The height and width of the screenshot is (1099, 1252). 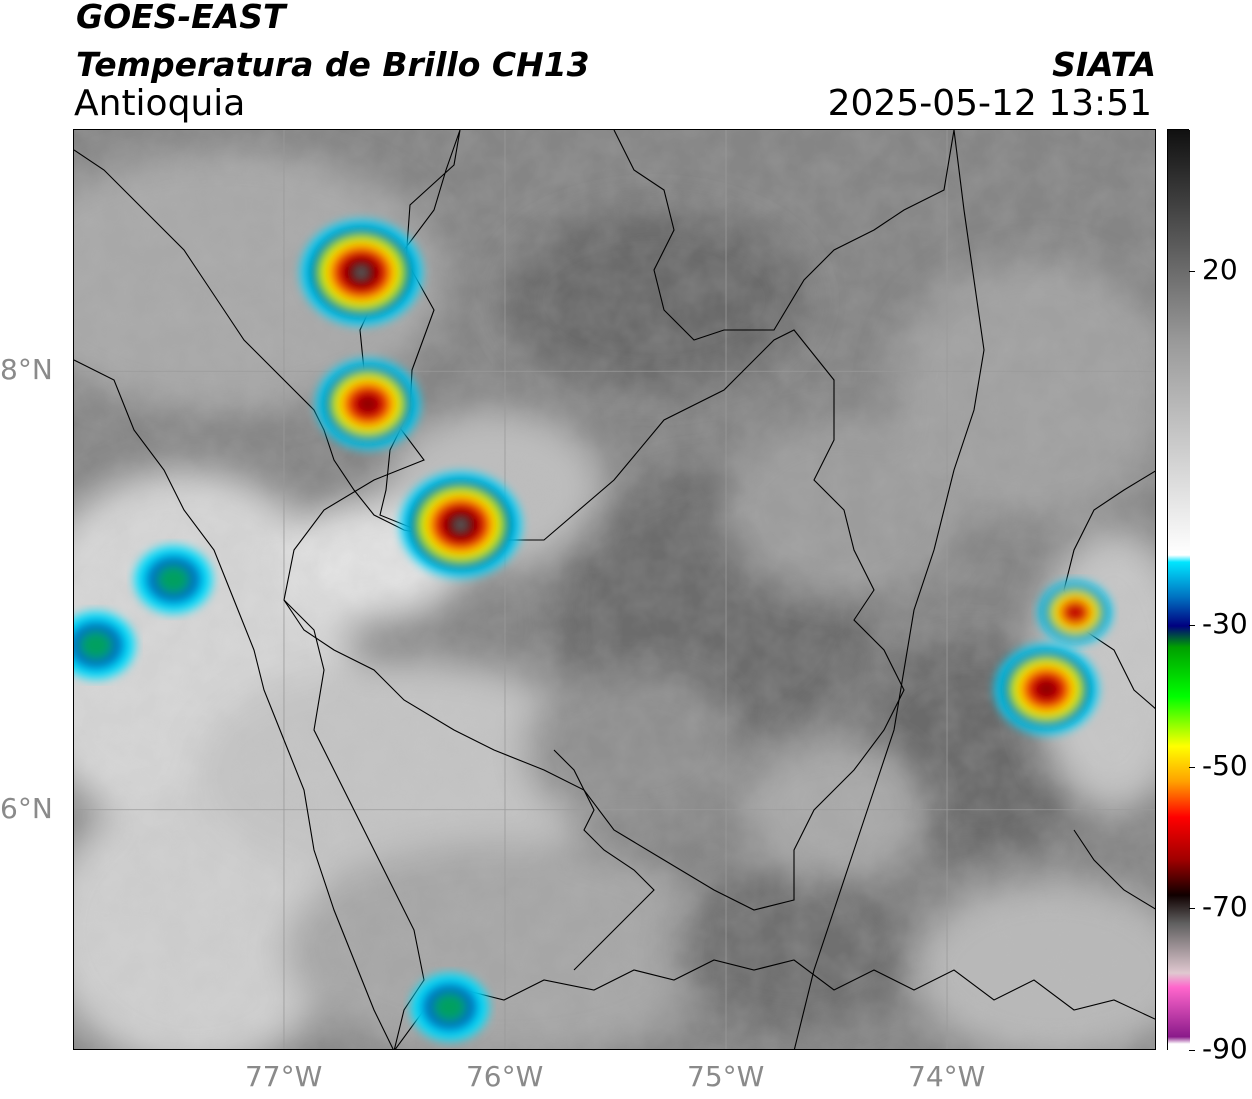 I want to click on region-label: Antioquia, so click(x=160, y=103).